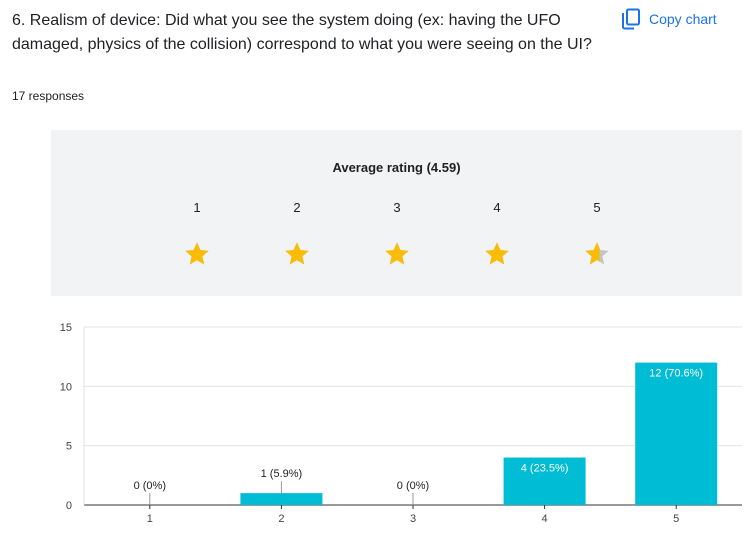 The image size is (747, 544). What do you see at coordinates (683, 19) in the screenshot?
I see `copy-chart-label: Copy chart` at bounding box center [683, 19].